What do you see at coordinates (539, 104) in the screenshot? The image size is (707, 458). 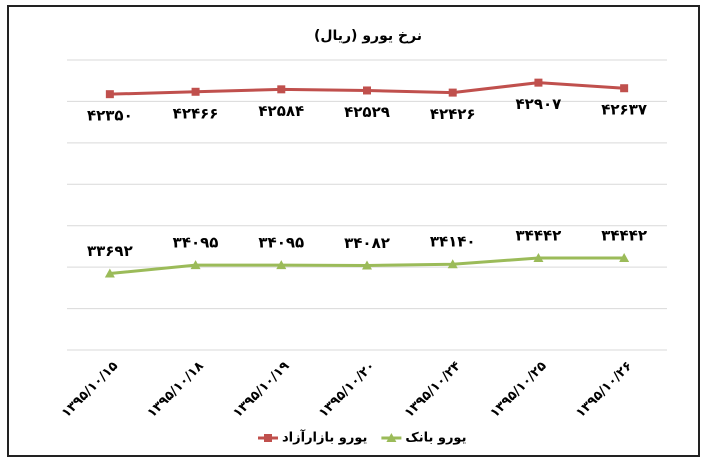 I see `data-label: ۴۲۹۰۷` at bounding box center [539, 104].